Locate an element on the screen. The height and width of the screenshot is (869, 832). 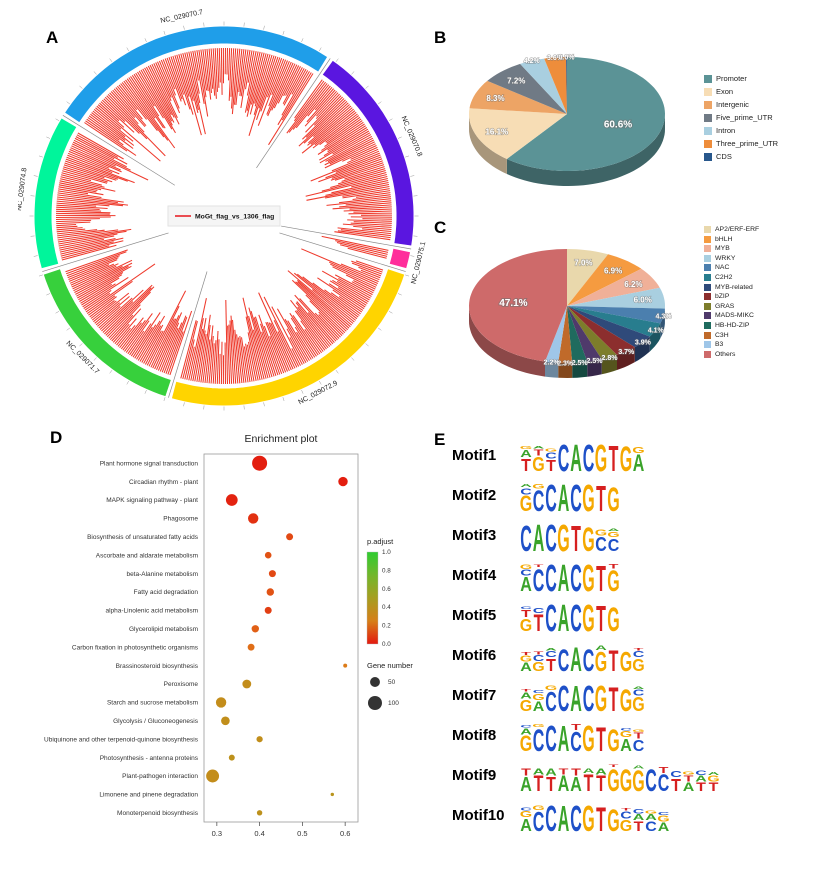
legend-label: Others is located at coordinates (725, 354).